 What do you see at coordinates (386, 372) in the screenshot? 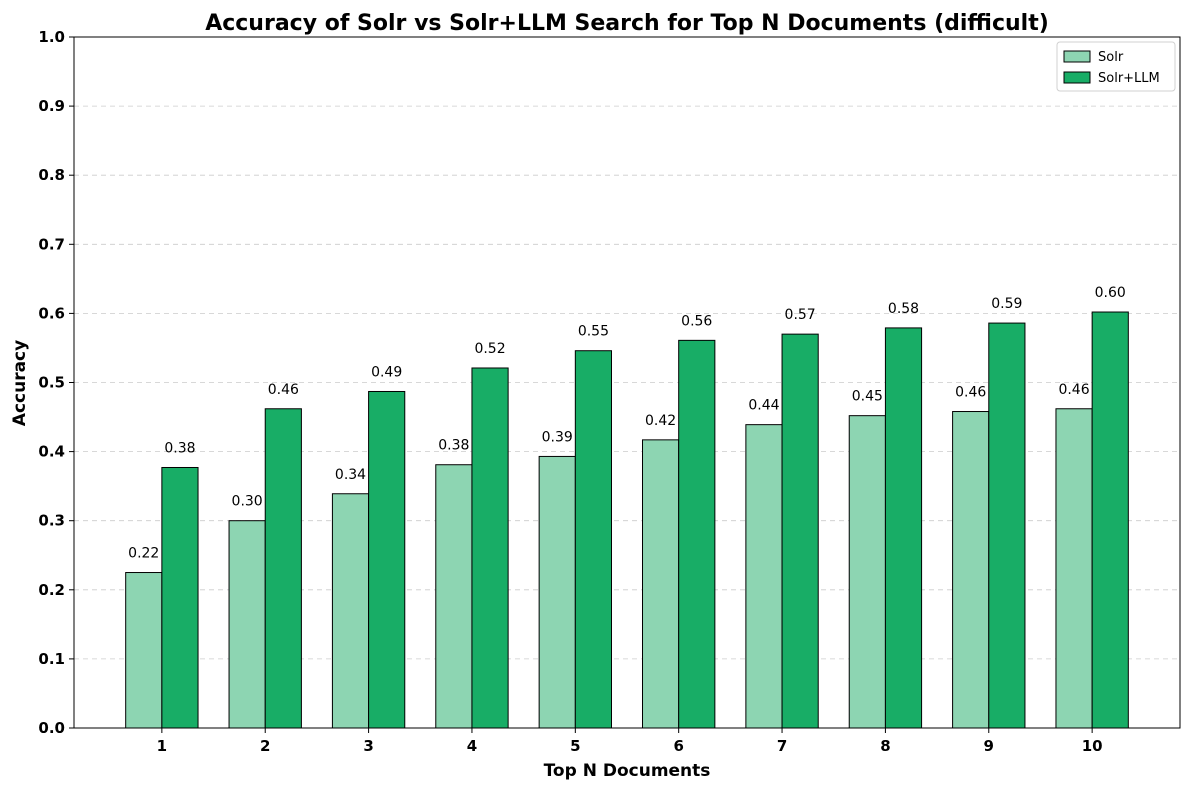
I see `data-label: 0.49` at bounding box center [386, 372].